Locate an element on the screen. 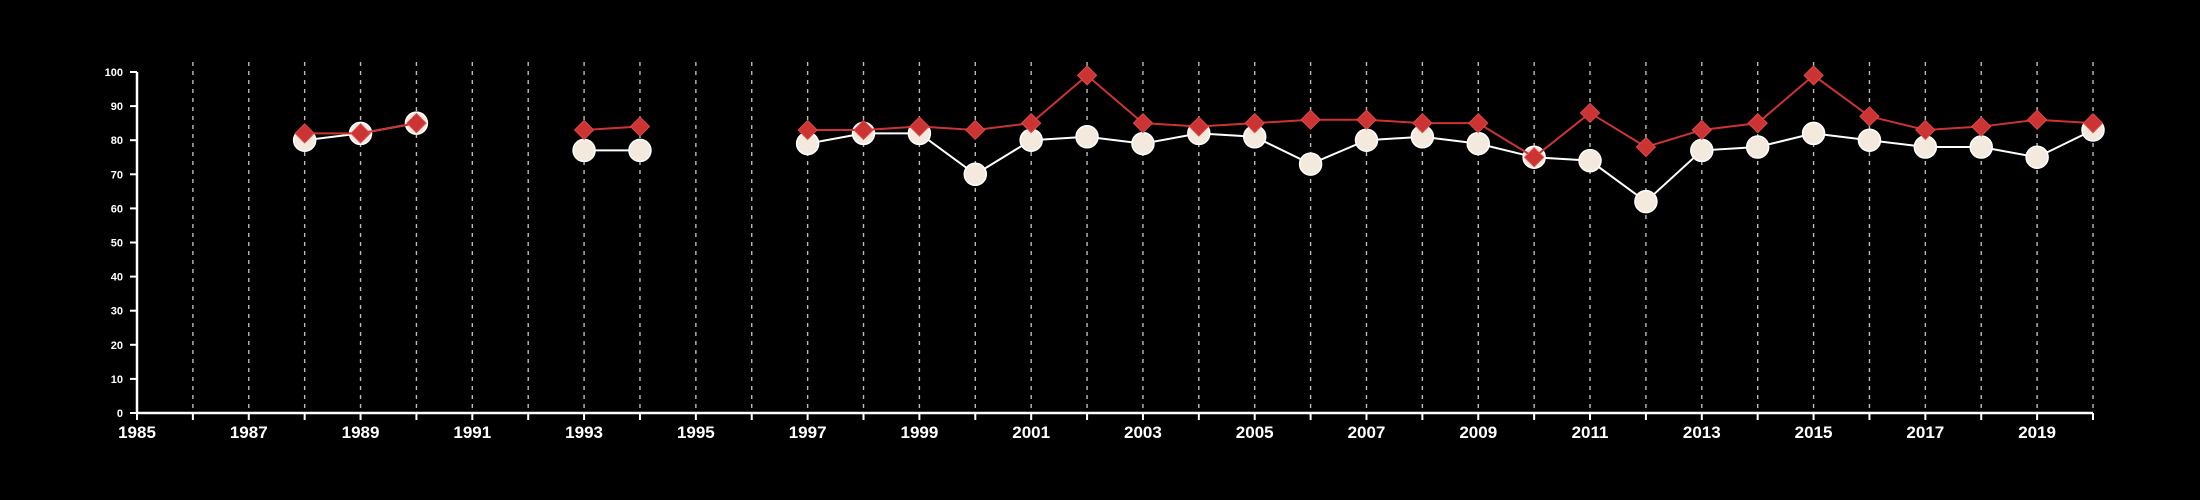 The width and height of the screenshot is (2200, 500). y-tick-label: 70 is located at coordinates (117, 175).